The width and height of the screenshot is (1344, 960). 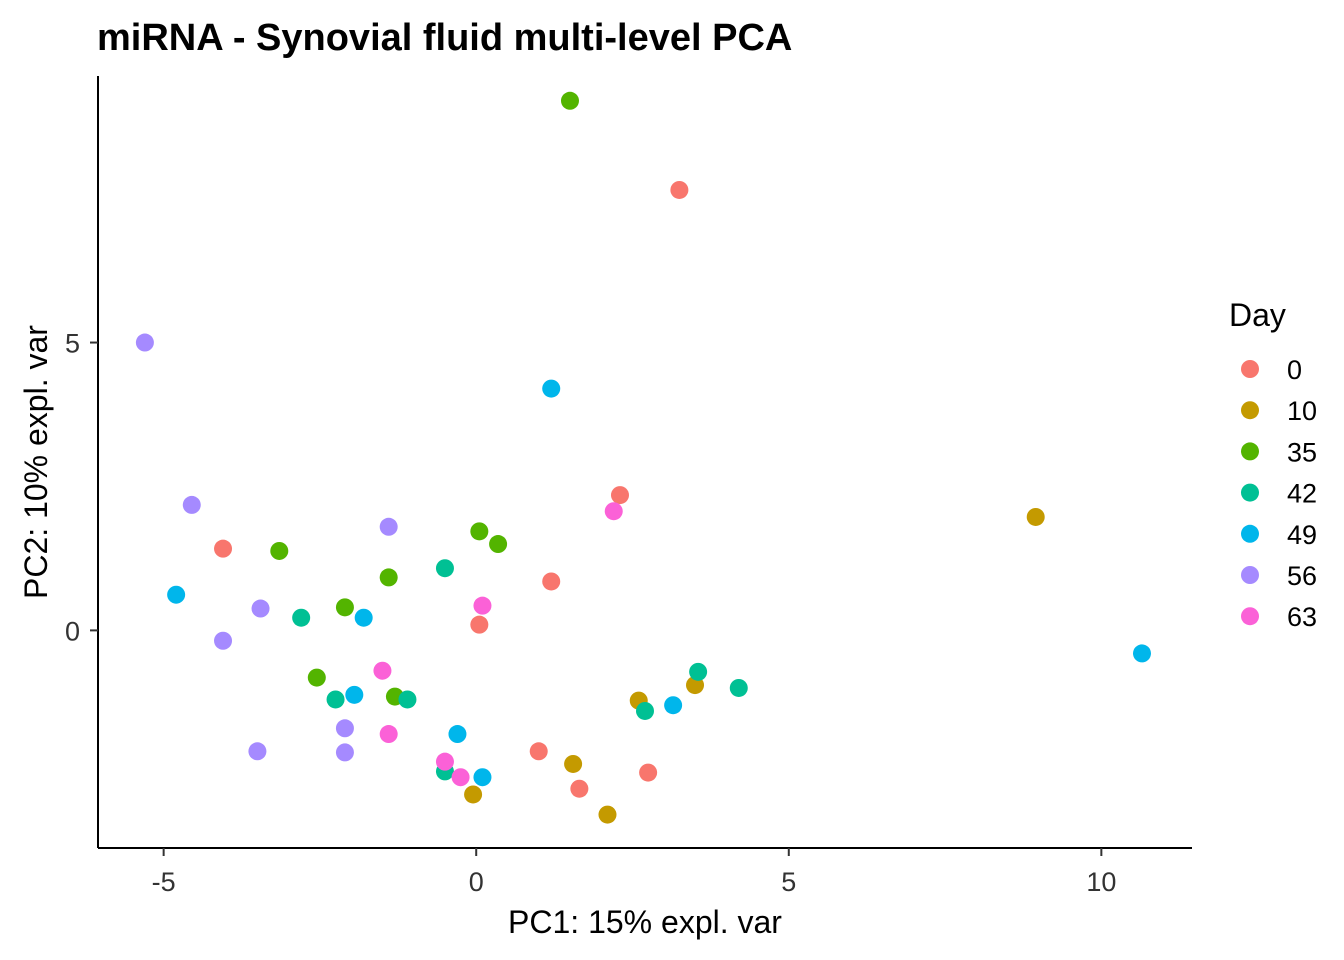 I want to click on y-tick-label: 5, so click(x=72, y=344).